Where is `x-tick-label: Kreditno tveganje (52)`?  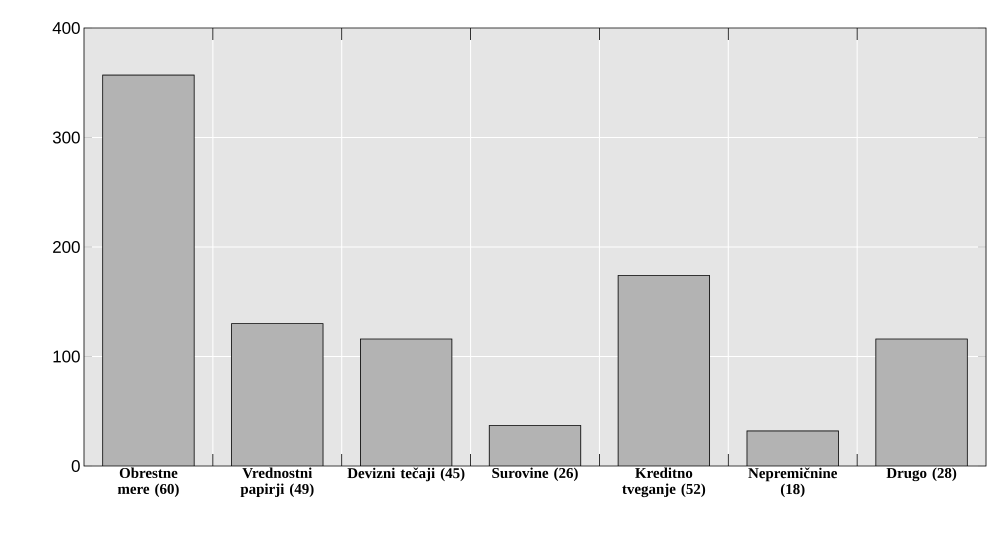 x-tick-label: Kreditno tveganje (52) is located at coordinates (664, 483).